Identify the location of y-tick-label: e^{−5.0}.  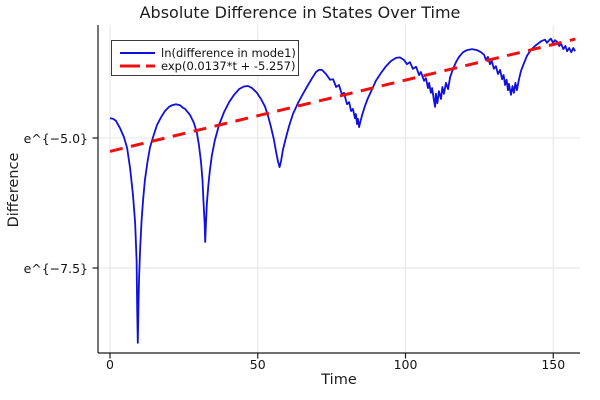
(55, 138).